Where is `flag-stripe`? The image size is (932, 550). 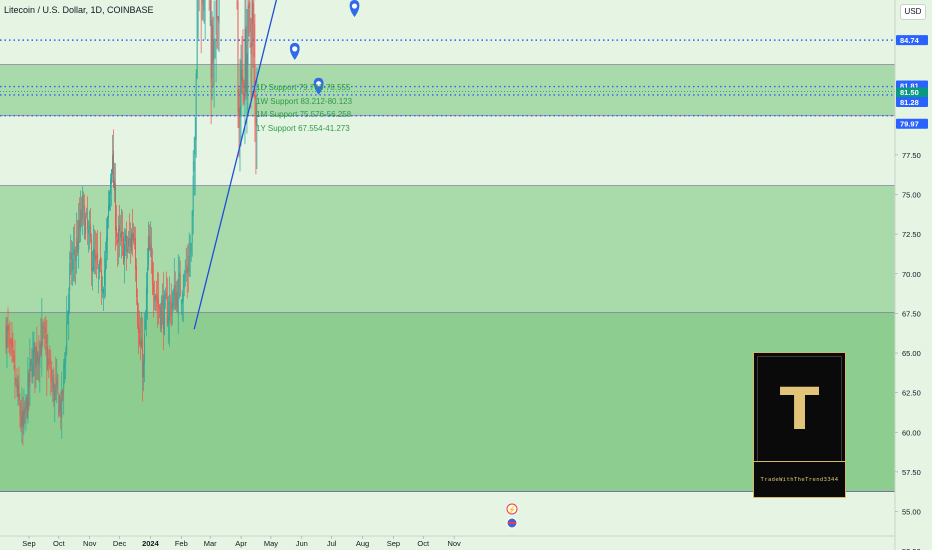
flag-stripe is located at coordinates (512, 523).